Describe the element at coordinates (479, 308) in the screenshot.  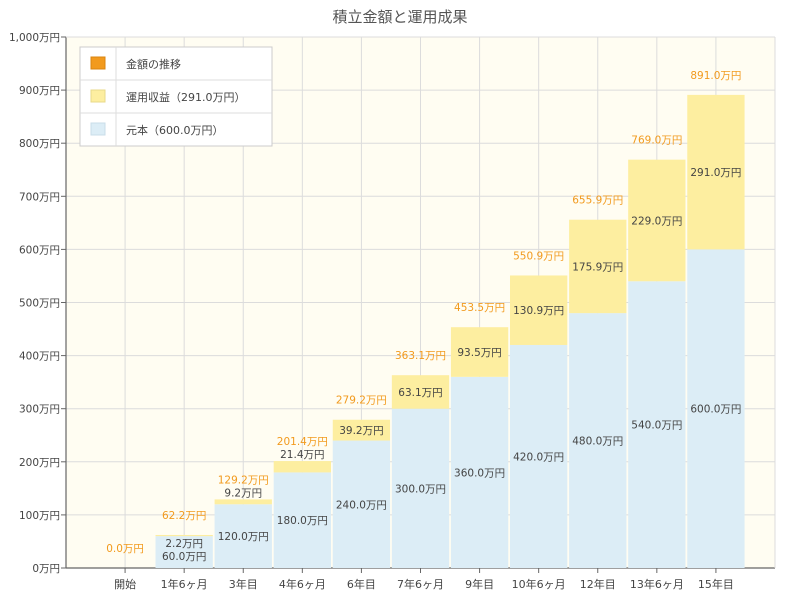
I see `total-value-label: 453.5万円` at that location.